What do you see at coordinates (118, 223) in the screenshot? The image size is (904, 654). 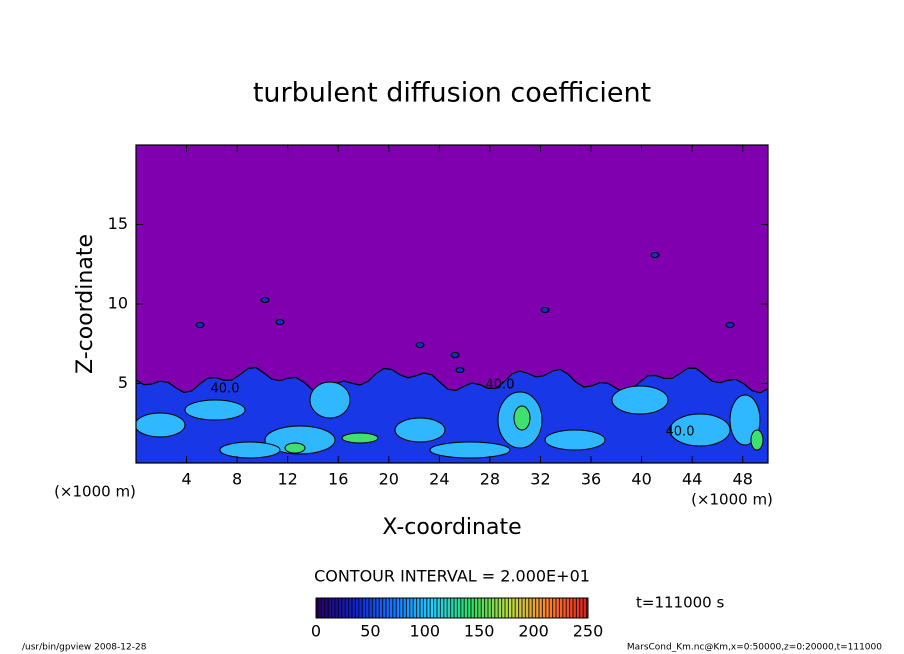 I see `y-tick-label: 15` at bounding box center [118, 223].